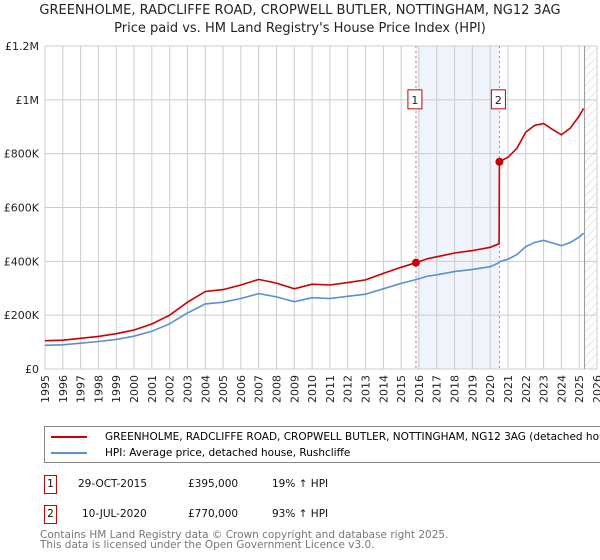  I want to click on x-tick-label: 2003, so click(187, 389).